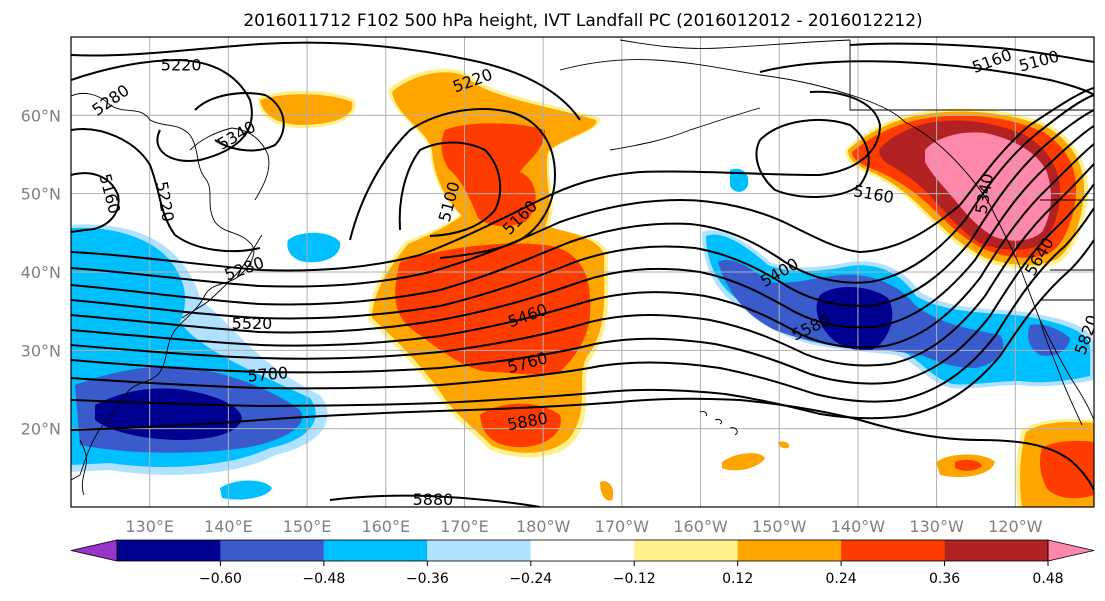 This screenshot has height=601, width=1105. I want to click on contour-label: 5700, so click(268, 374).